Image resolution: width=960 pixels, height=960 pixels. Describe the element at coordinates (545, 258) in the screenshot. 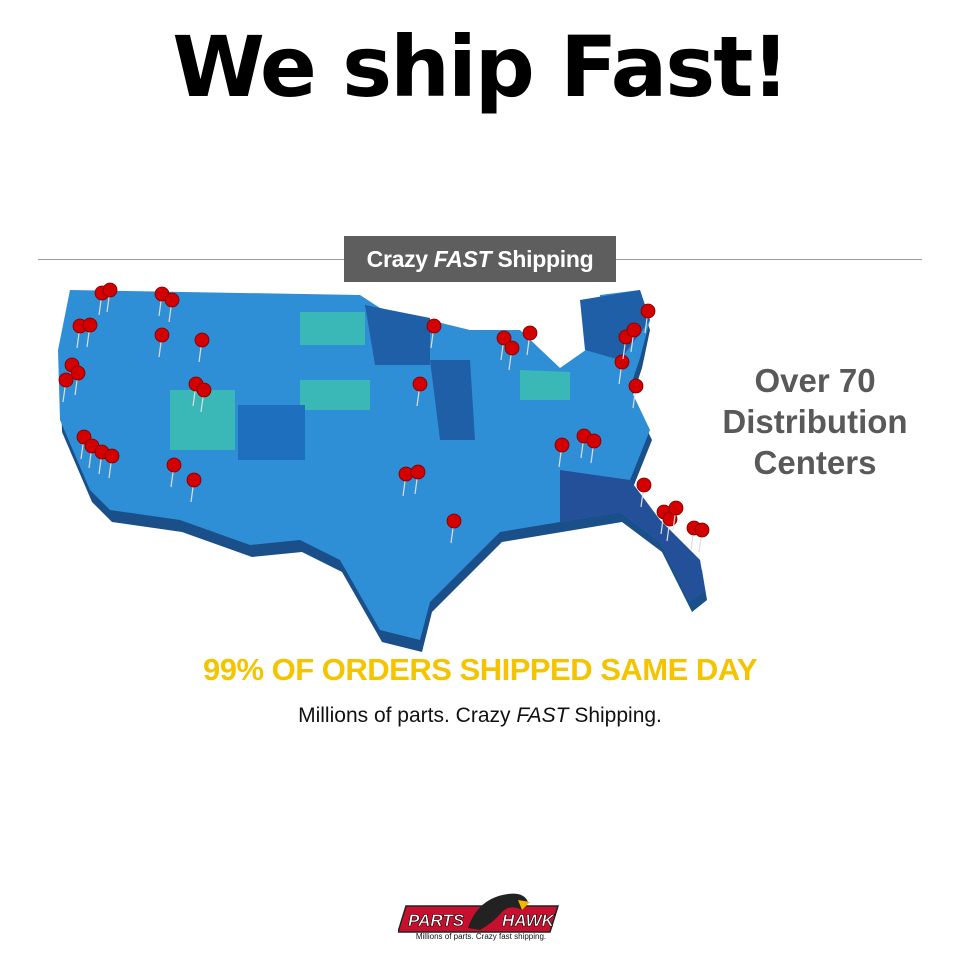

I see `banner-post: Shipping` at that location.